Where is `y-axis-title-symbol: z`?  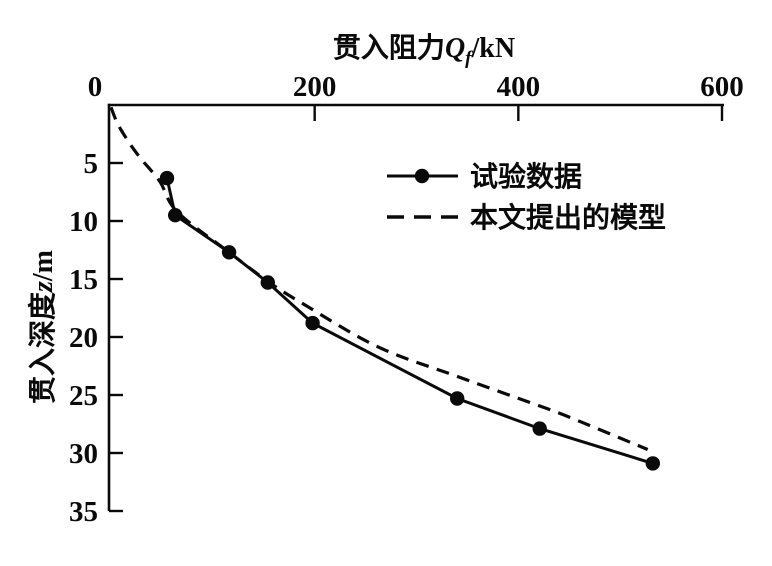 y-axis-title-symbol: z is located at coordinates (43, 287).